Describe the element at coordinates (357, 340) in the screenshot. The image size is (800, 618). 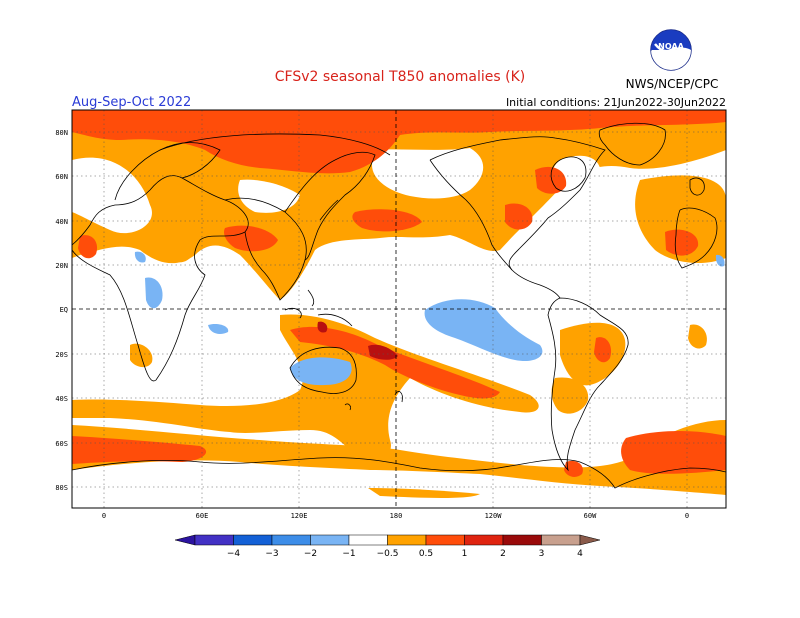
I see `strong-warm-anomaly-layer` at that location.